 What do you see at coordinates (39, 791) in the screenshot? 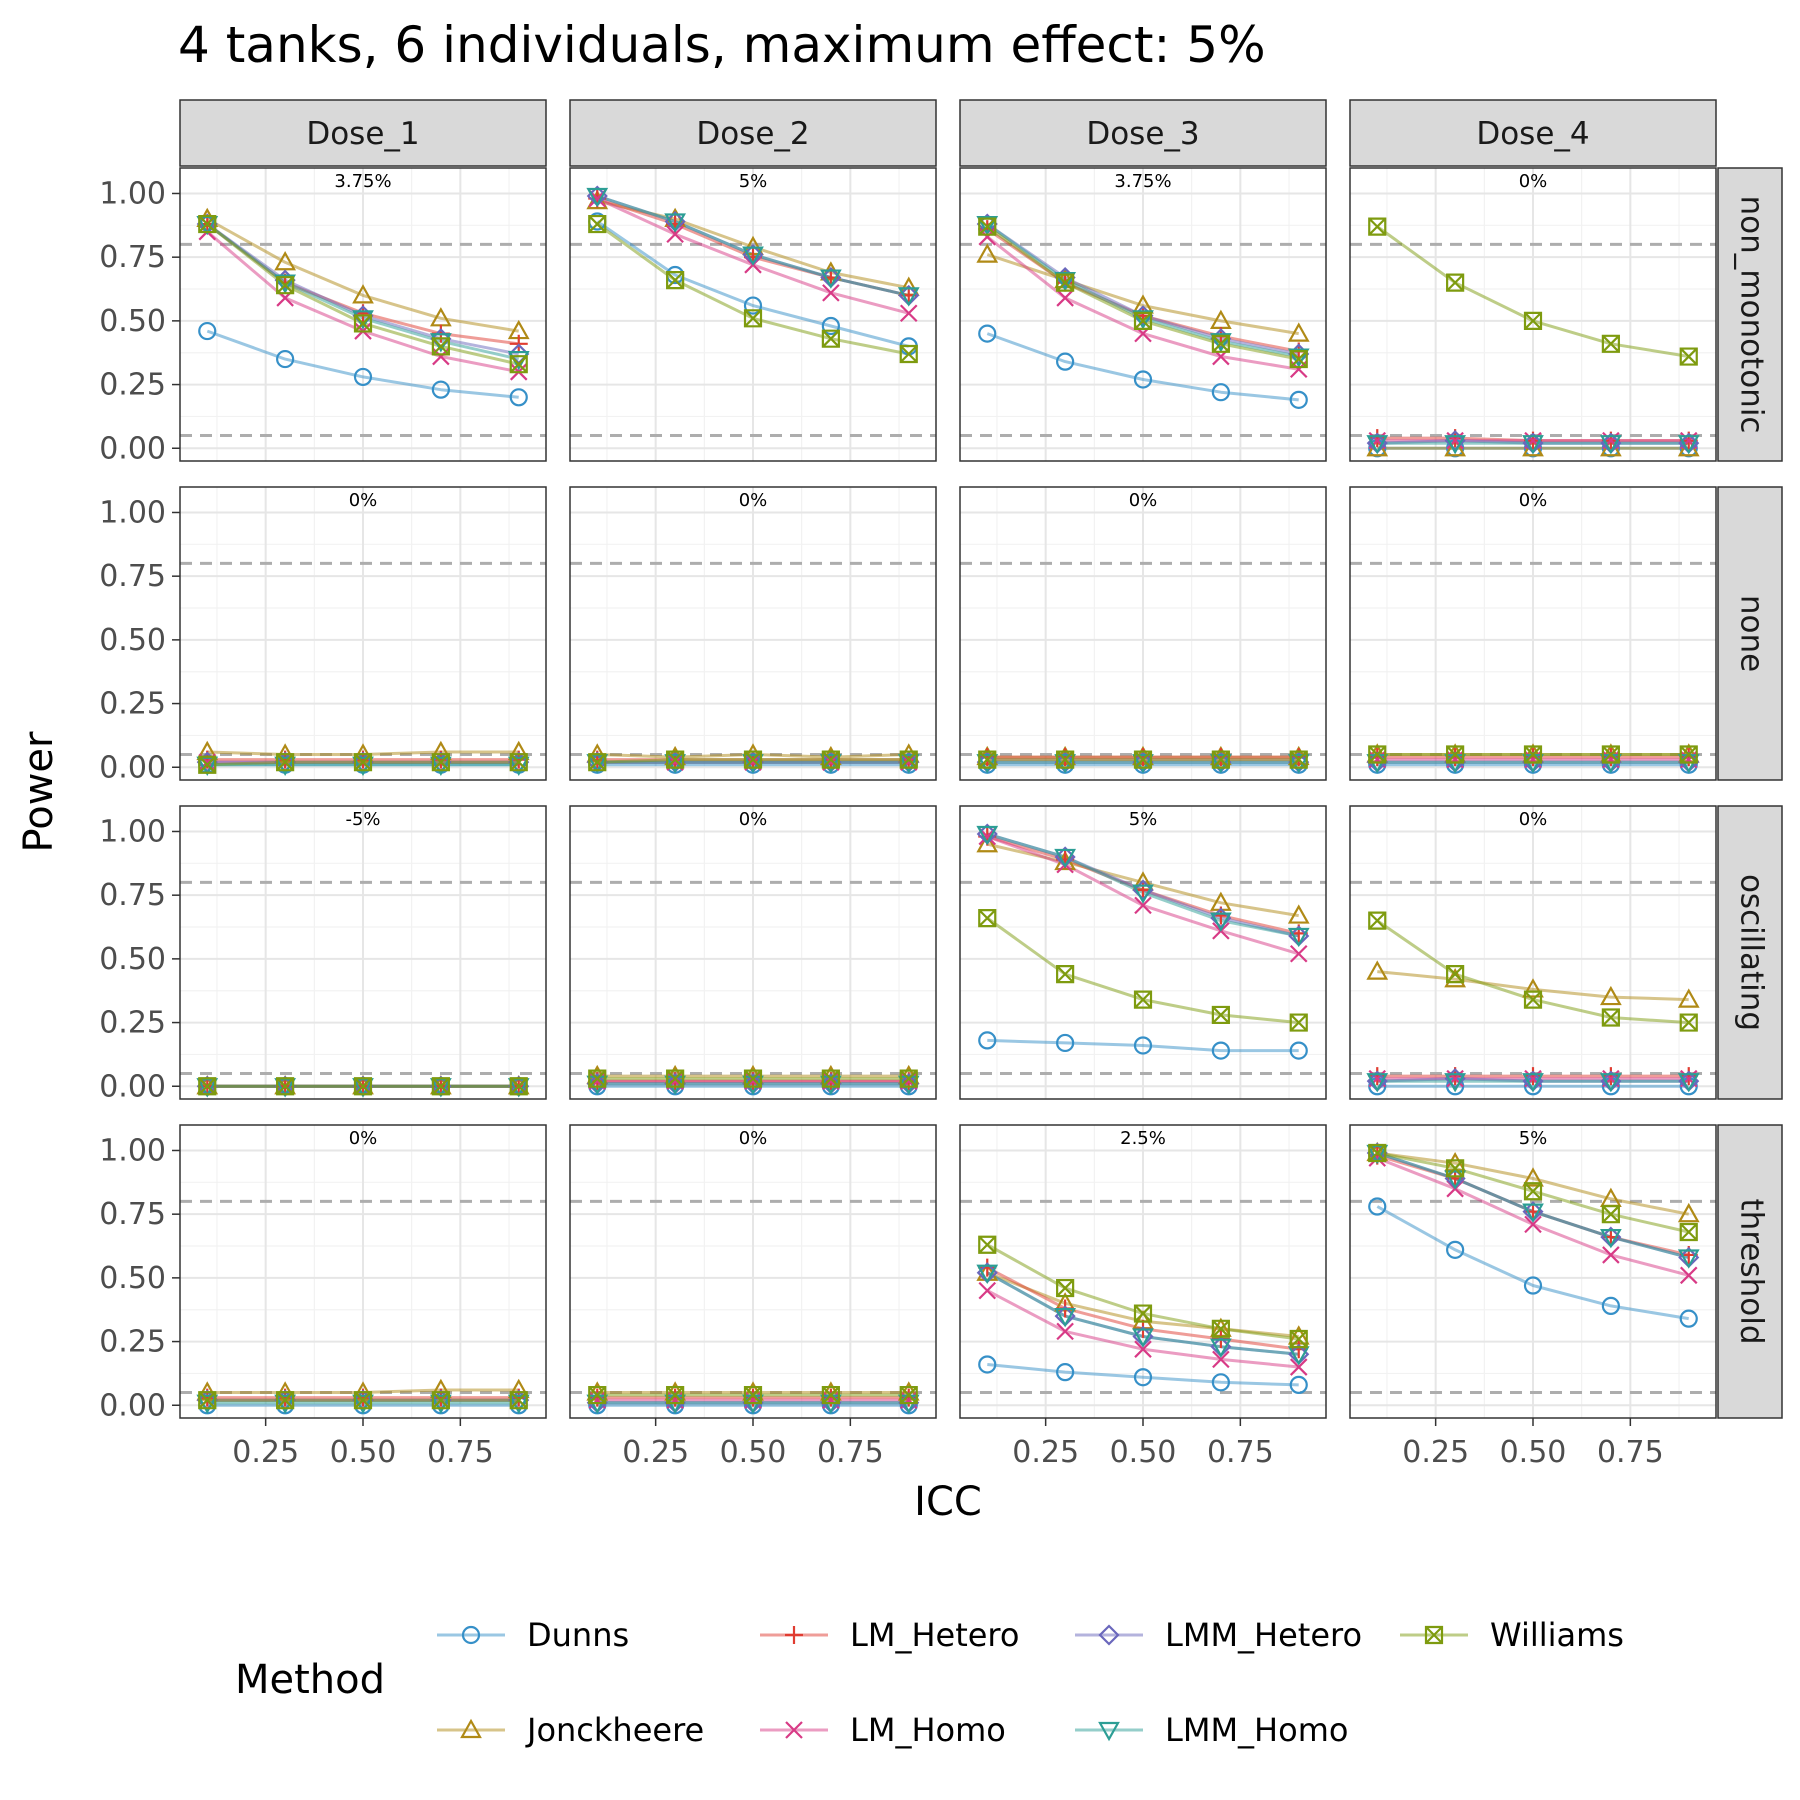
I see `y-axis-title: Power` at bounding box center [39, 791].